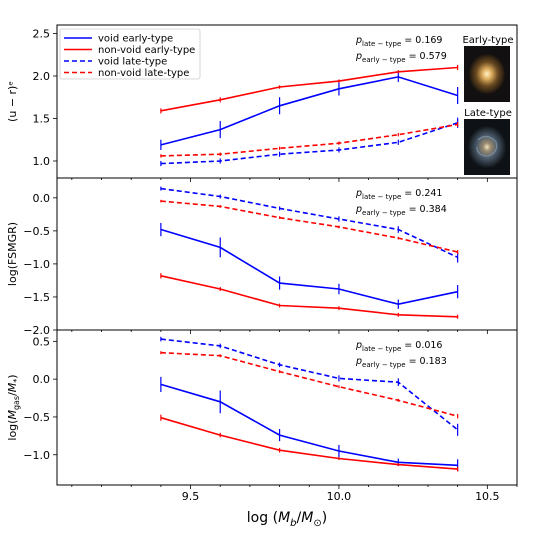 The height and width of the screenshot is (544, 544). What do you see at coordinates (132, 62) in the screenshot?
I see `legend-entry: void late-type` at bounding box center [132, 62].